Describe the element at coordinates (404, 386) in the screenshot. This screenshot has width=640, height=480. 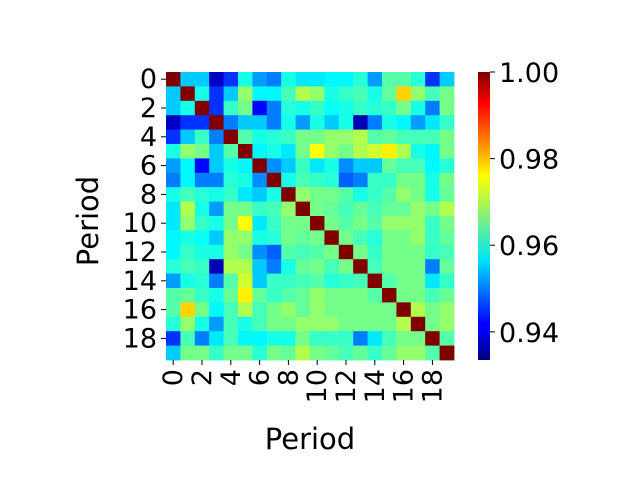
I see `x-tick-label: 16` at that location.